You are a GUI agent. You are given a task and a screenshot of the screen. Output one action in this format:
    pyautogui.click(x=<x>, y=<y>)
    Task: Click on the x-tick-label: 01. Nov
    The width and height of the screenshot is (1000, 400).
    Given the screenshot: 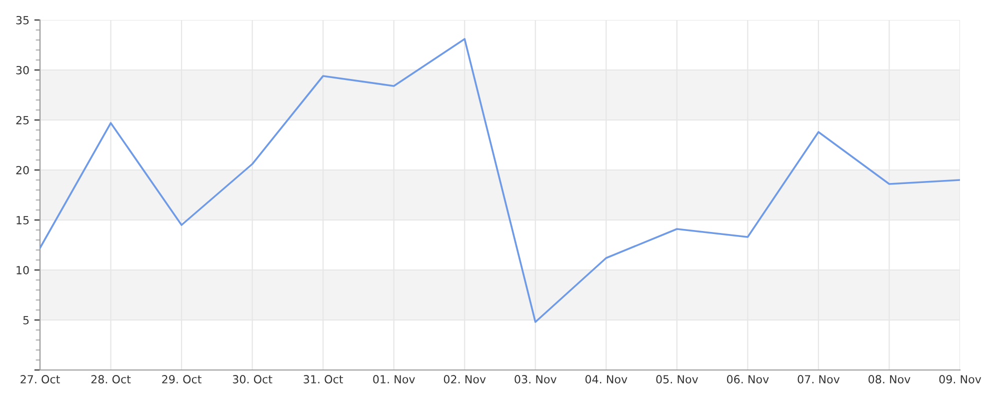 What is the action you would take?
    pyautogui.click(x=394, y=379)
    